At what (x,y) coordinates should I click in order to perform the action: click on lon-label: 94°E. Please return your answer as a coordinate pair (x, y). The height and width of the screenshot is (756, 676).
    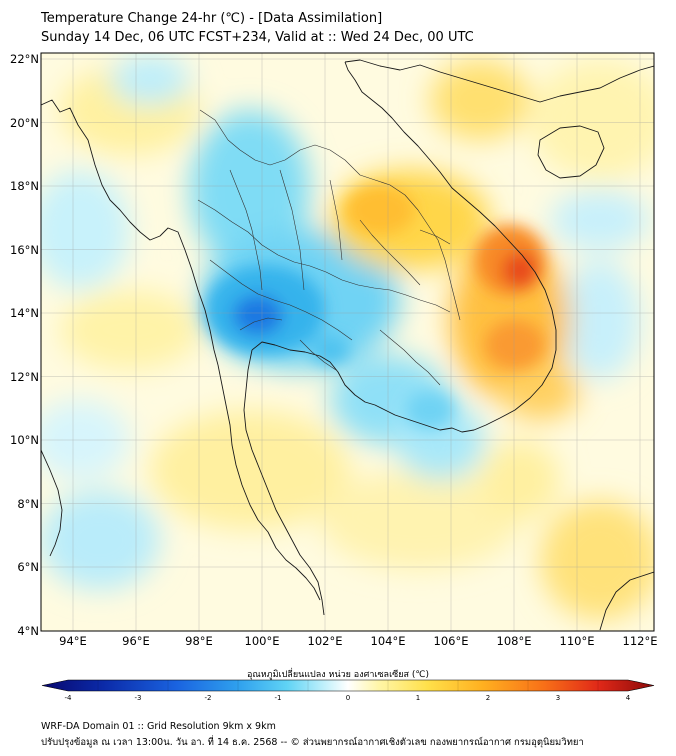
    Looking at the image, I should click on (73, 641).